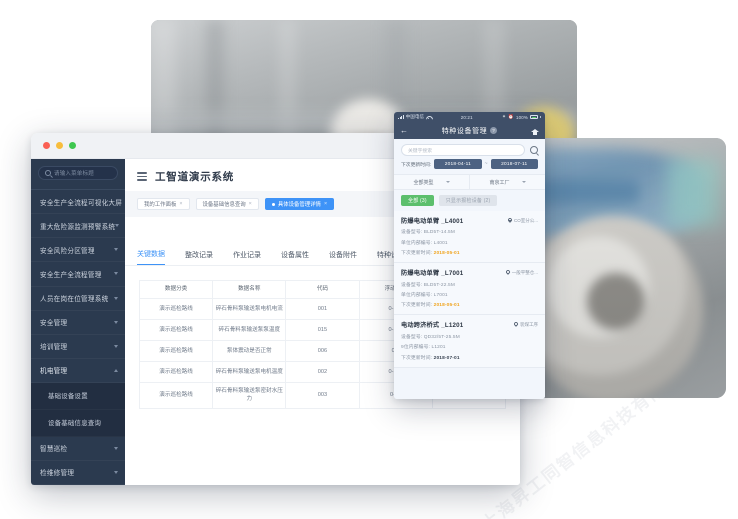  I want to click on select-factory: 南京工厂, so click(507, 182).